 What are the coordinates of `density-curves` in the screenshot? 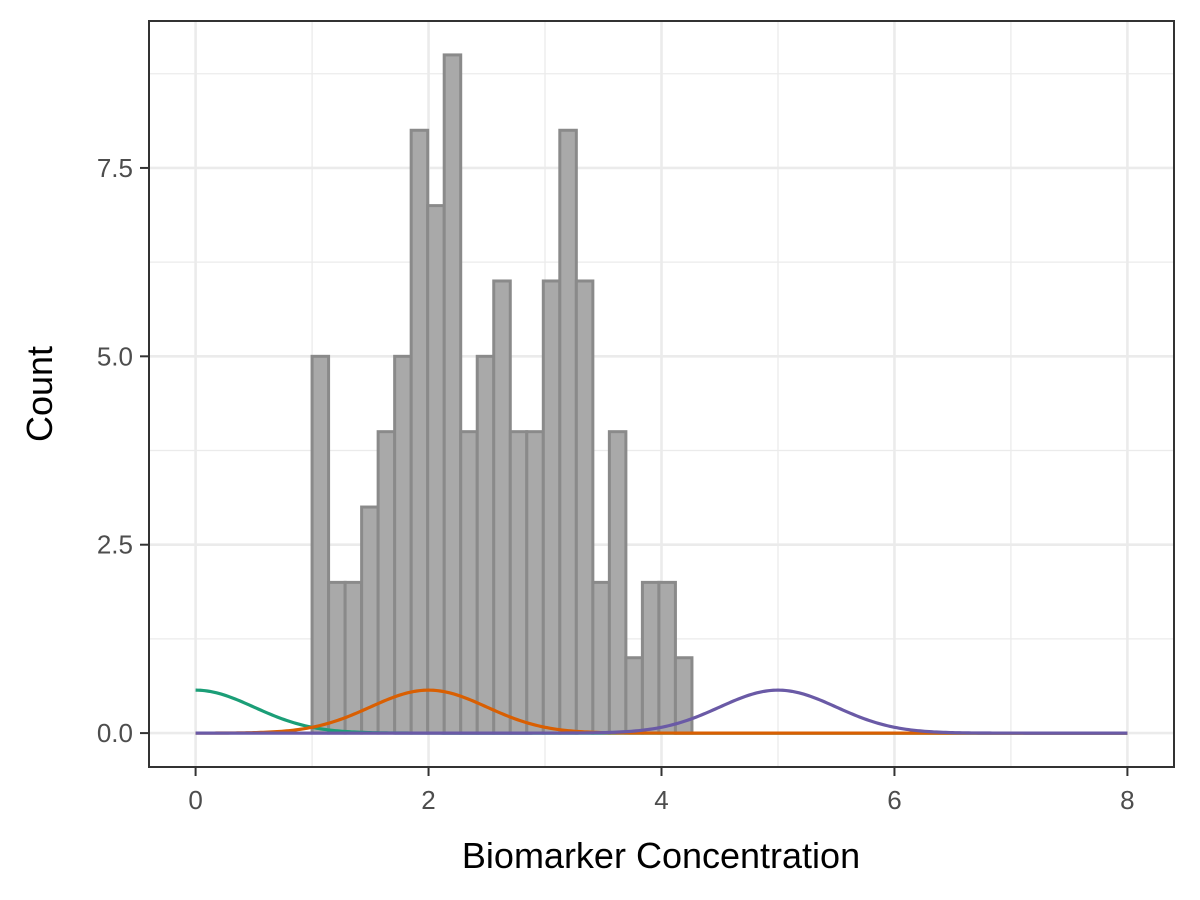 It's located at (661, 711).